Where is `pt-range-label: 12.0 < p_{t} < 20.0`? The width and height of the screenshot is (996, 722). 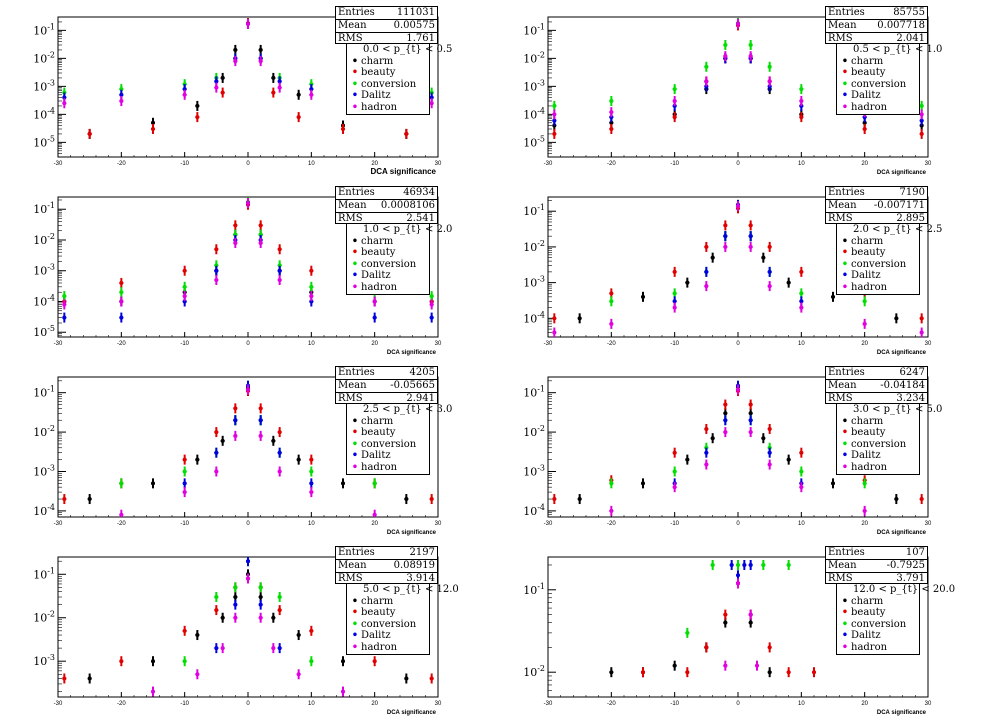 pt-range-label: 12.0 < p_{t} < 20.0 is located at coordinates (904, 589).